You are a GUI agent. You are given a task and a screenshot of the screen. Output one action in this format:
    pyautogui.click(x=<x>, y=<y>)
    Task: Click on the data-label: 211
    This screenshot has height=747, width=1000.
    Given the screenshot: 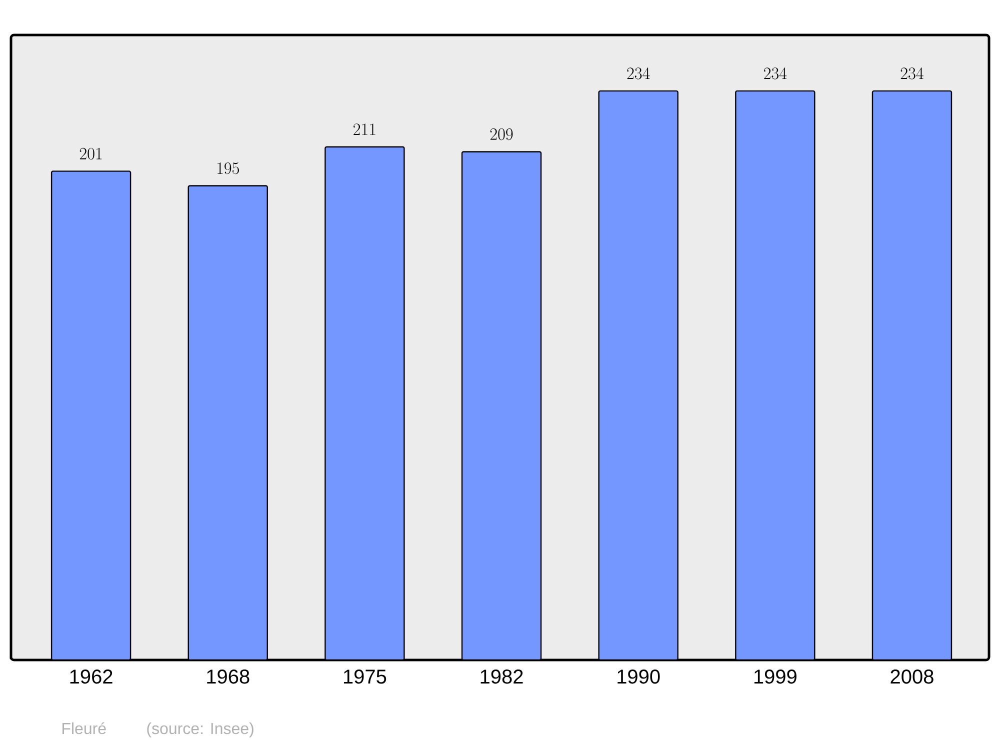 What is the action you would take?
    pyautogui.click(x=365, y=129)
    